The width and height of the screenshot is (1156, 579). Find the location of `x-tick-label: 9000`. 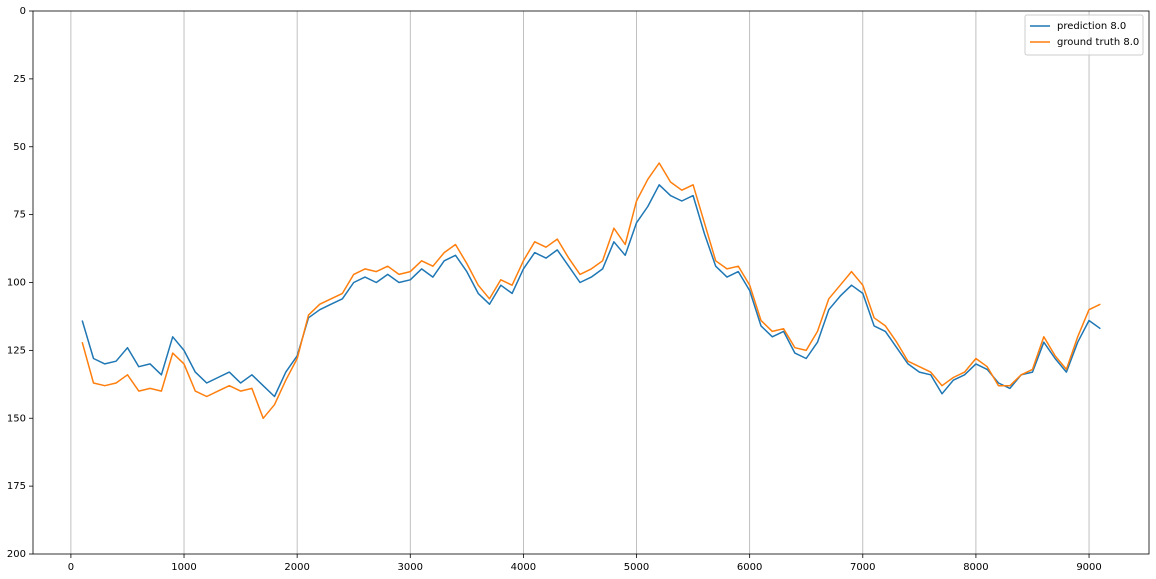

x-tick-label: 9000 is located at coordinates (1088, 567).